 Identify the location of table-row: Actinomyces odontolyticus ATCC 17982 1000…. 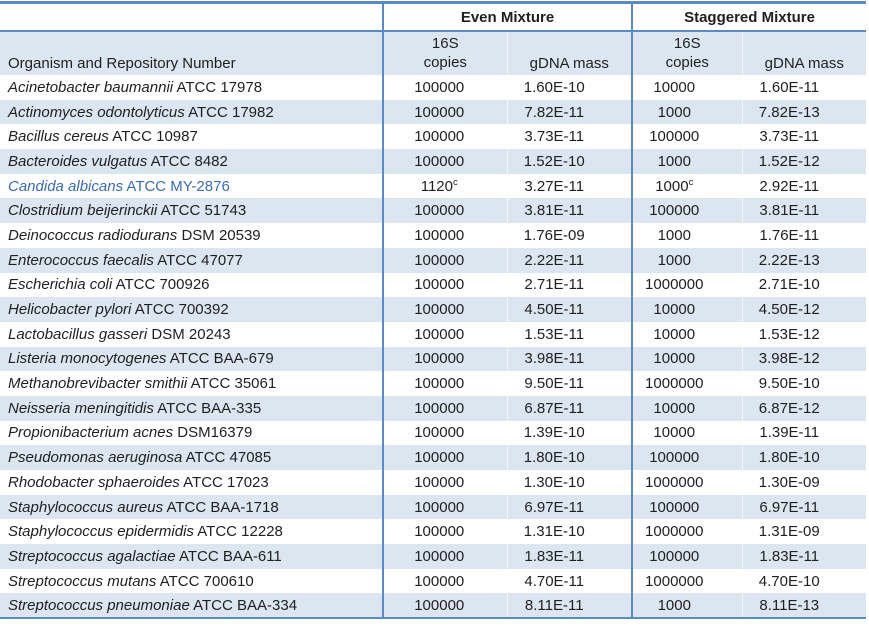
(433, 112).